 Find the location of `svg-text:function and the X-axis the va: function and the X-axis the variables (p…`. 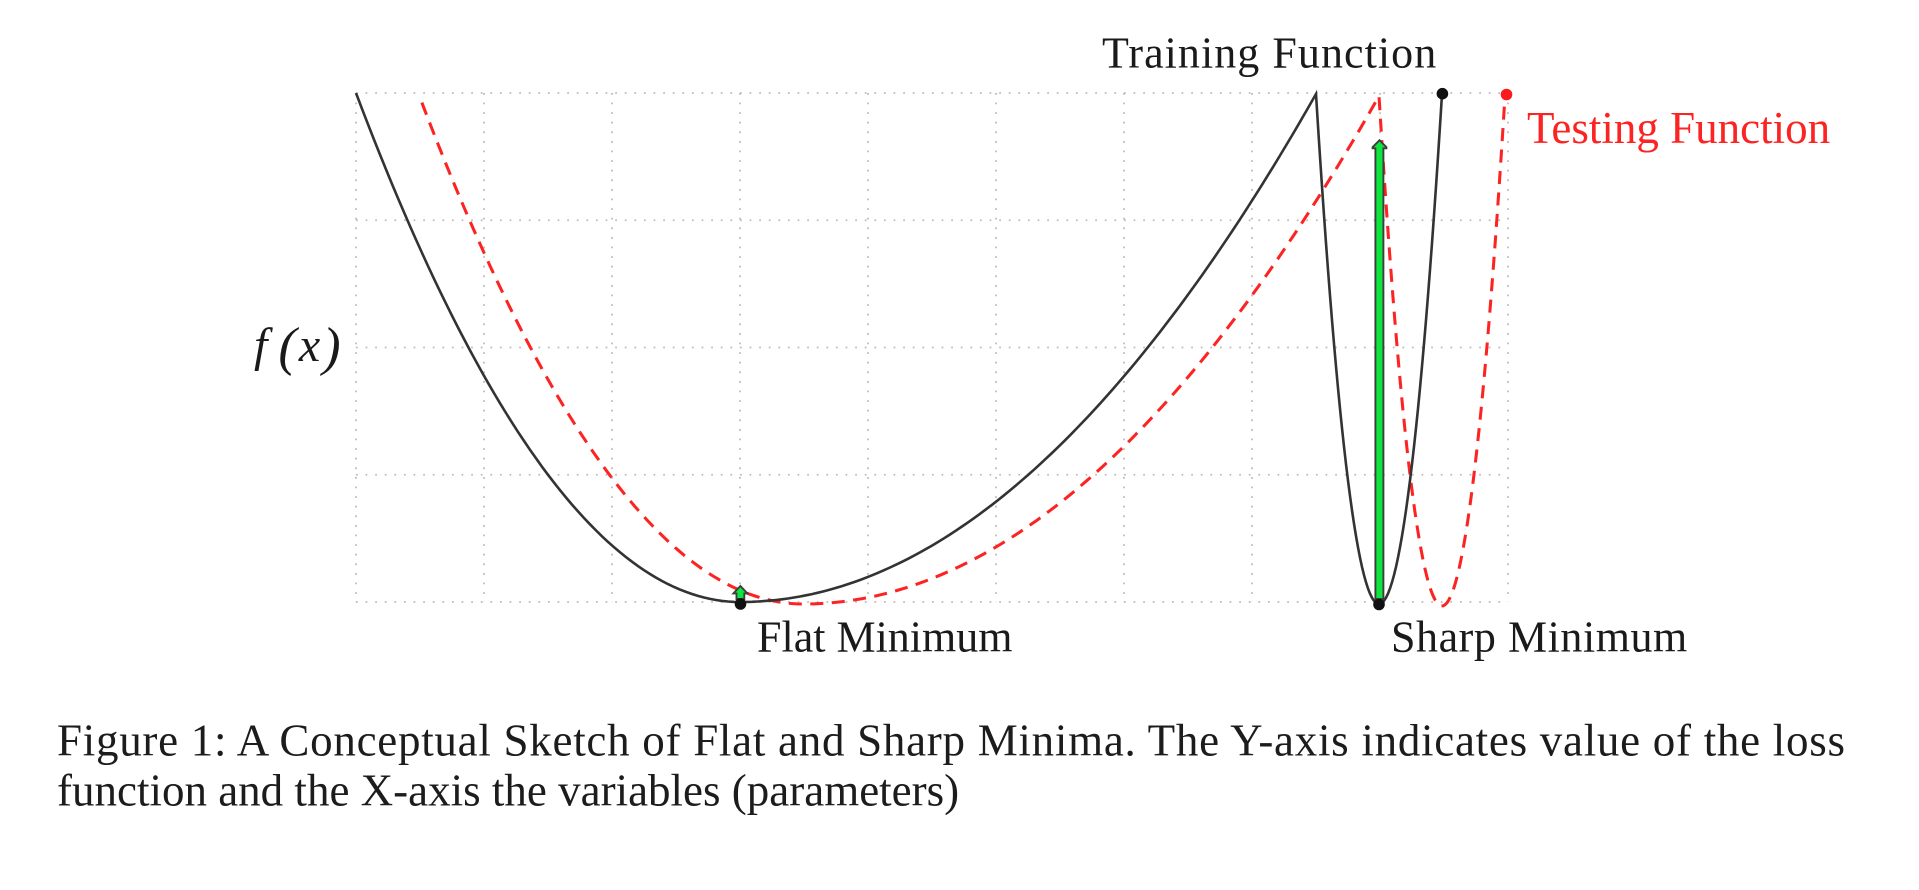

svg-text:function and the X-axis the va: function and the X-axis the variables (p… is located at coordinates (508, 791).